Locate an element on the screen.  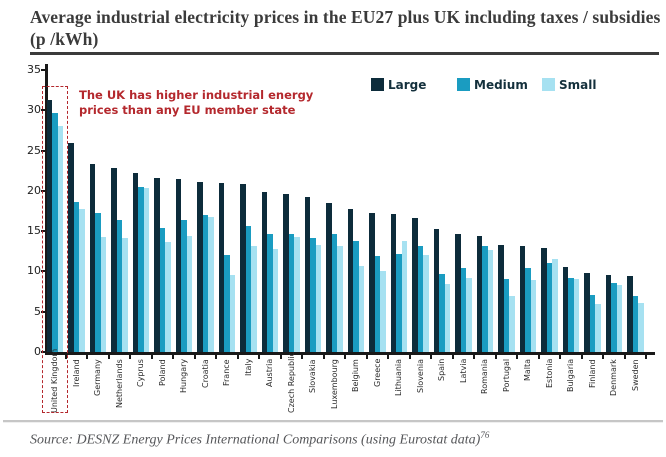
annotation-line-2: prices than any EU member state is located at coordinates (187, 109).